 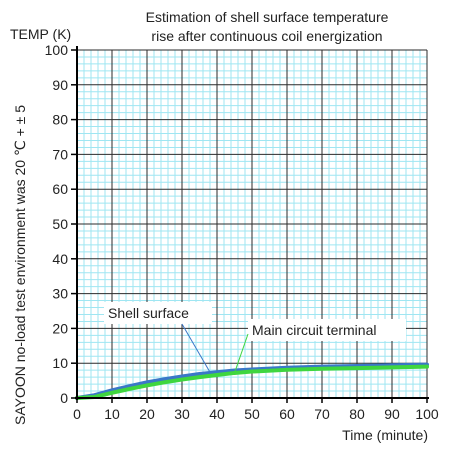 I want to click on legend-label-shell-surface: Shell surface, so click(x=148, y=313).